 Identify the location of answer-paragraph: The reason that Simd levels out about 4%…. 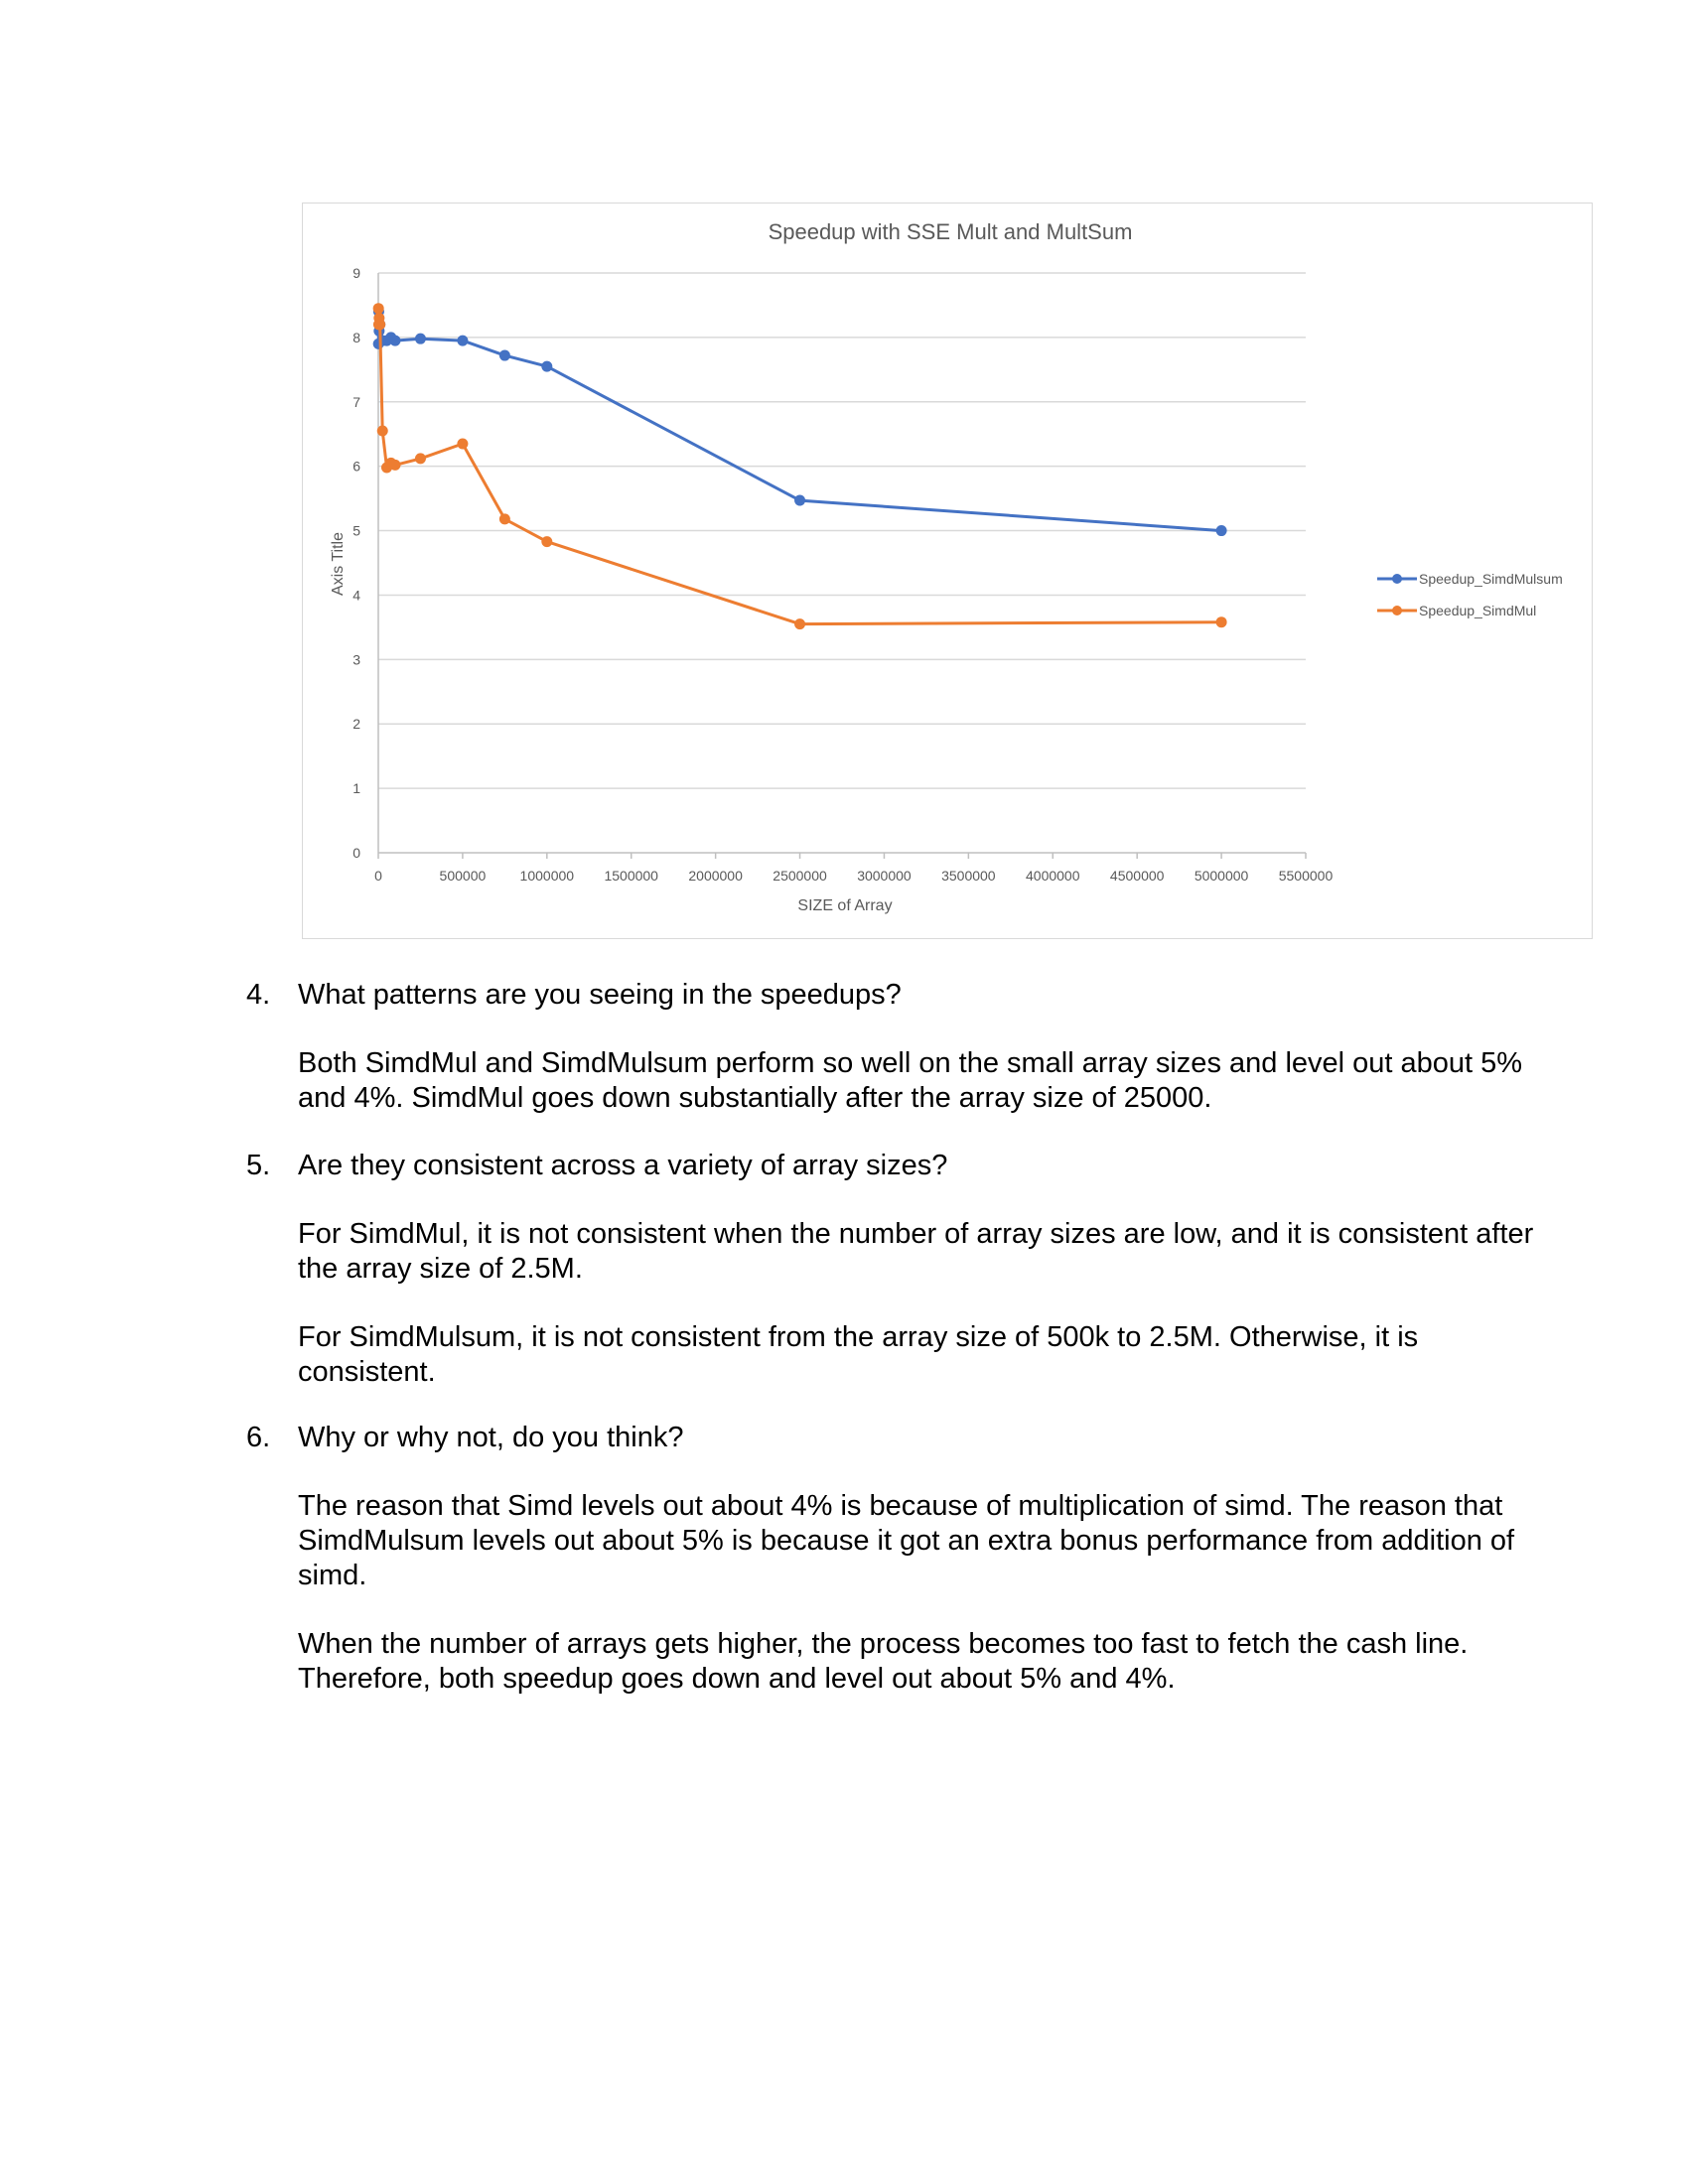
(906, 1540).